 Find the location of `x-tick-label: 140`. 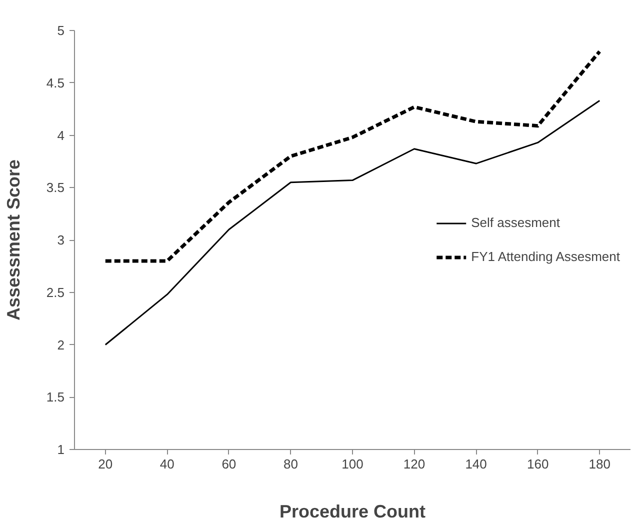

x-tick-label: 140 is located at coordinates (476, 464).